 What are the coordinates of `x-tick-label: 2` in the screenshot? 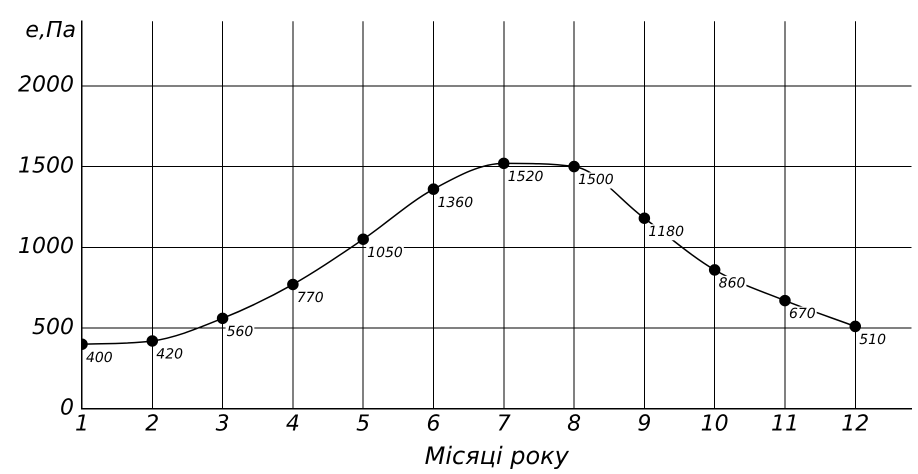 It's located at (152, 424).